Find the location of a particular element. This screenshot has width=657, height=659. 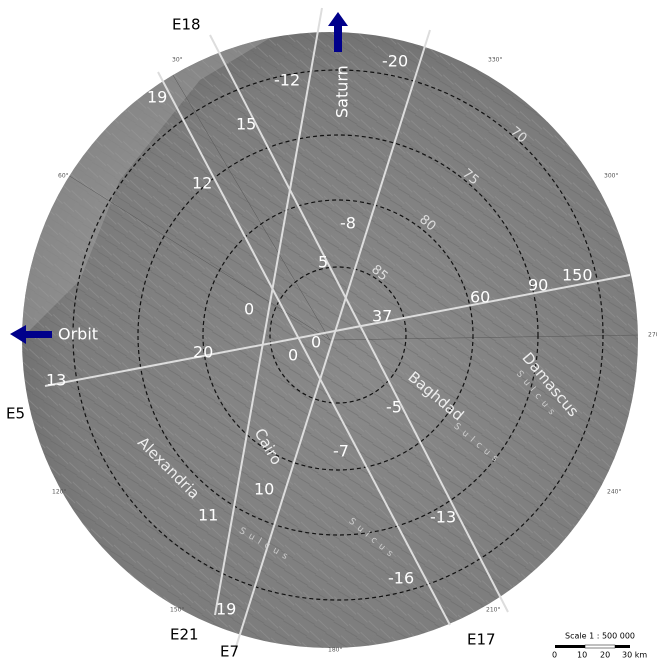

time-label: 13 is located at coordinates (56, 380).